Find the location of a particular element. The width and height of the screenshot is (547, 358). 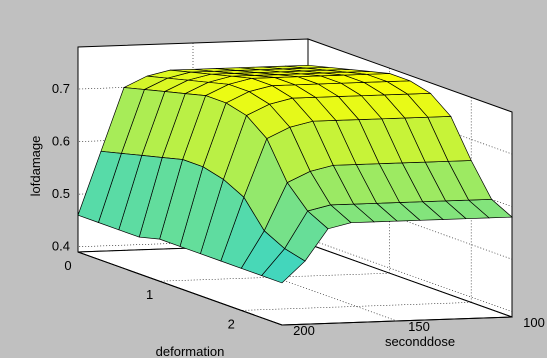

z-axis-label: lofdamage is located at coordinates (35, 166).